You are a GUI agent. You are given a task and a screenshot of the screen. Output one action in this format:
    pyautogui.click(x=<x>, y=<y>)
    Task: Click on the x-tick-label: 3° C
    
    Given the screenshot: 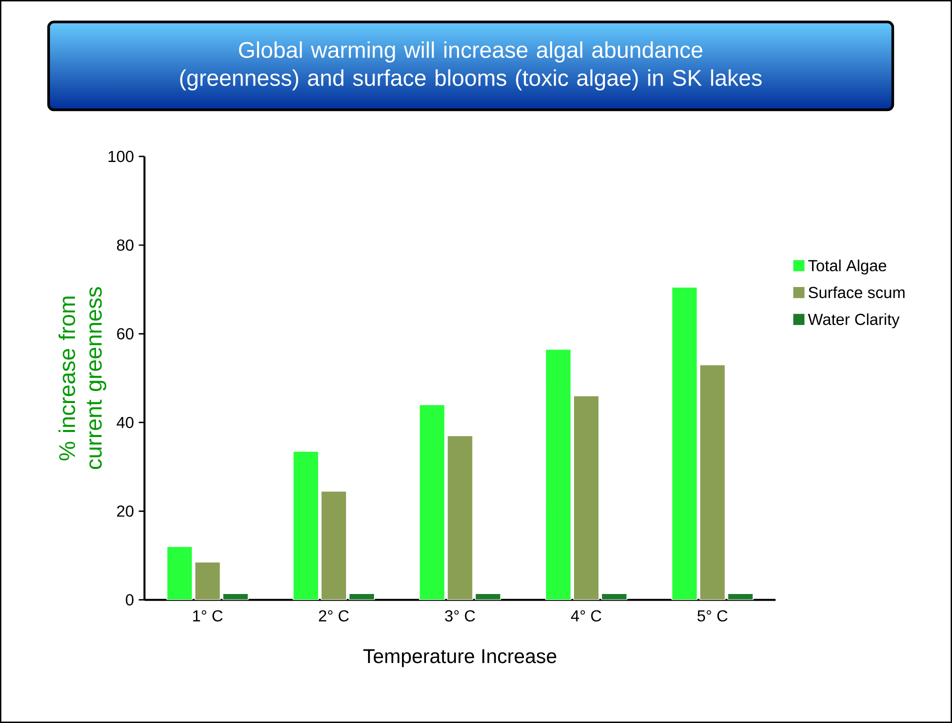 What is the action you would take?
    pyautogui.click(x=460, y=616)
    